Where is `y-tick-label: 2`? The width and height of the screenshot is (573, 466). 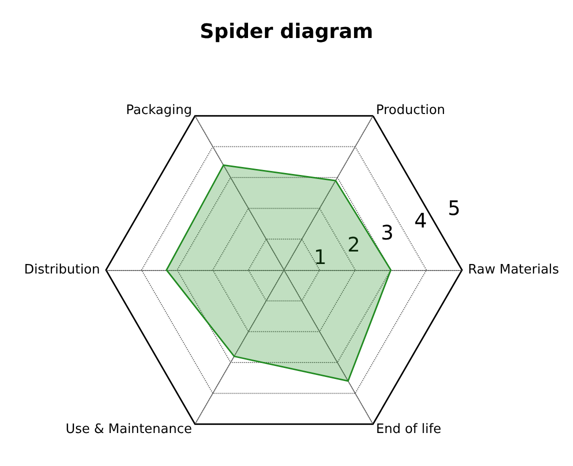
y-tick-label: 2 is located at coordinates (353, 244).